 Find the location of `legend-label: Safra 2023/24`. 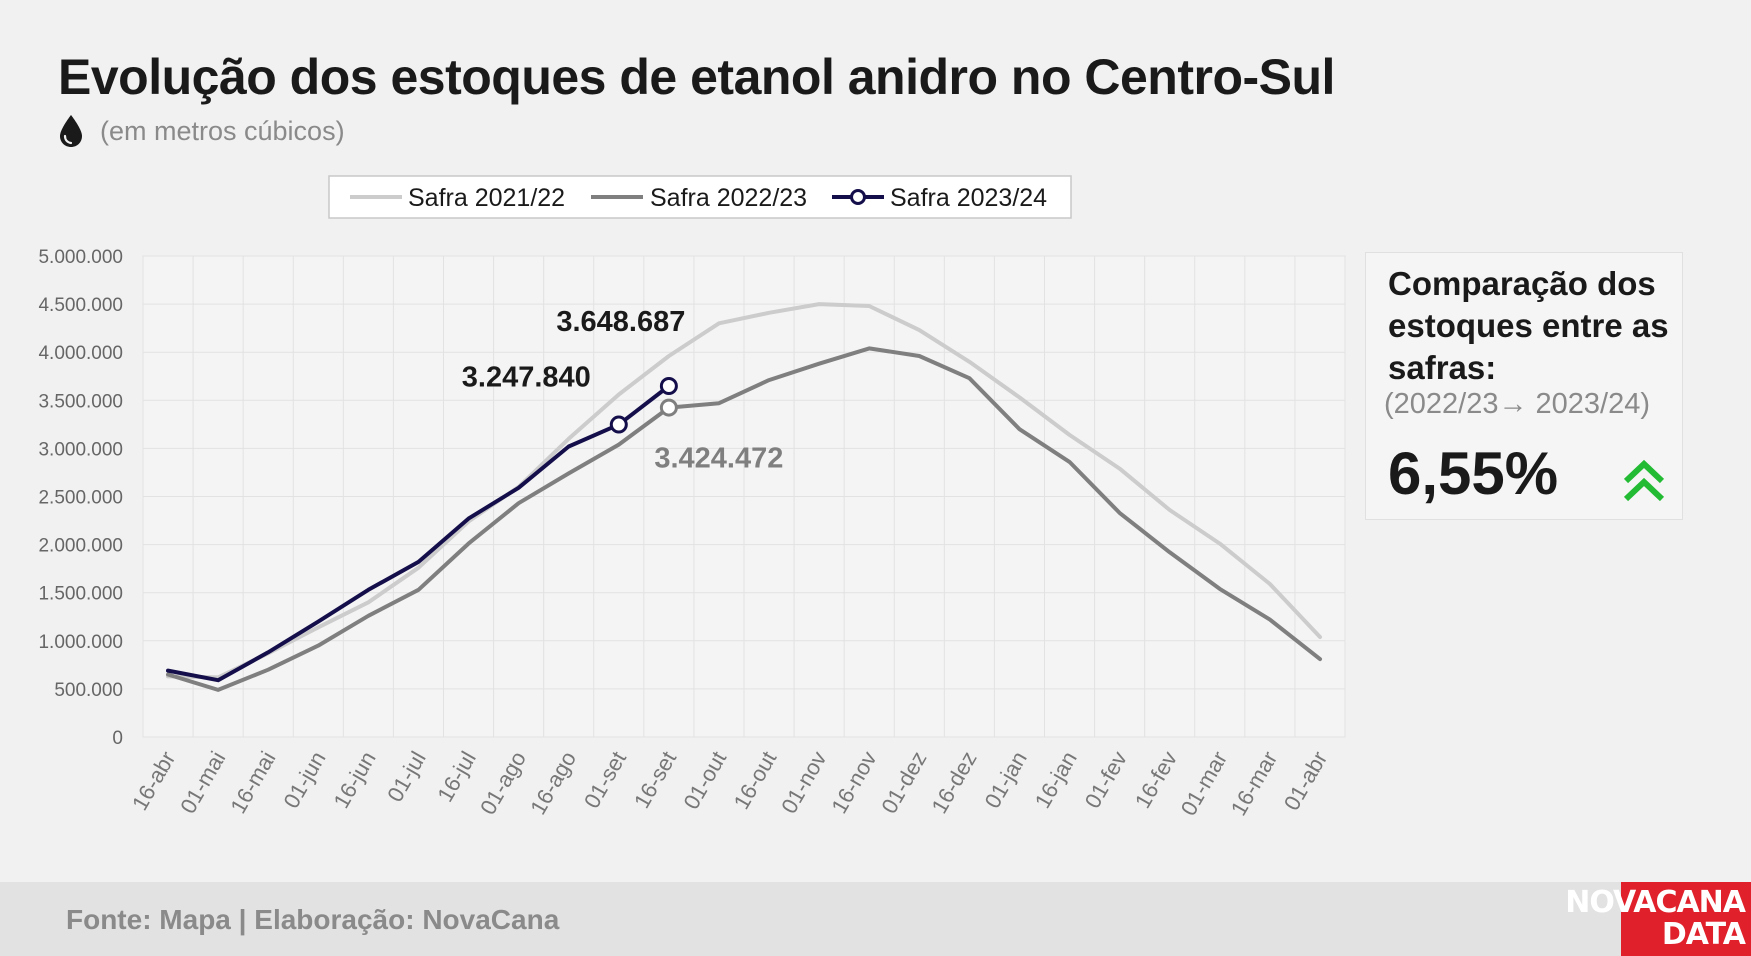

legend-label: Safra 2023/24 is located at coordinates (968, 198).